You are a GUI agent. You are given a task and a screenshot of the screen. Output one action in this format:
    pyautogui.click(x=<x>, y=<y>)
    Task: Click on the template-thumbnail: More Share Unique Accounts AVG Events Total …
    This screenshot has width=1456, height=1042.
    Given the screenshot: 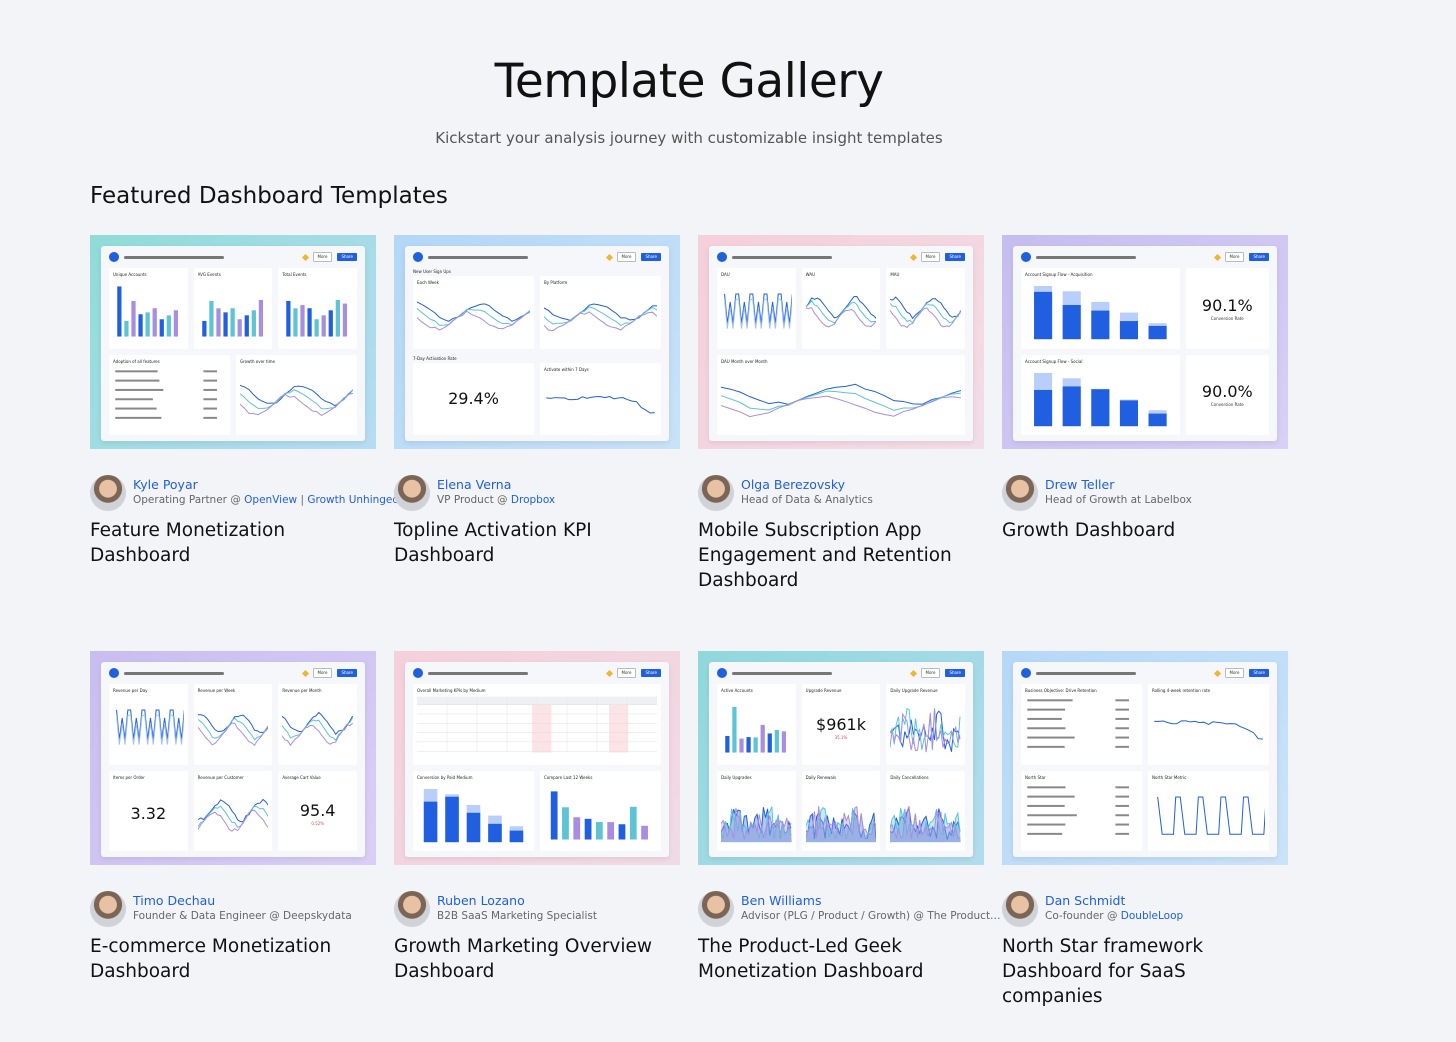 What is the action you would take?
    pyautogui.click(x=233, y=342)
    